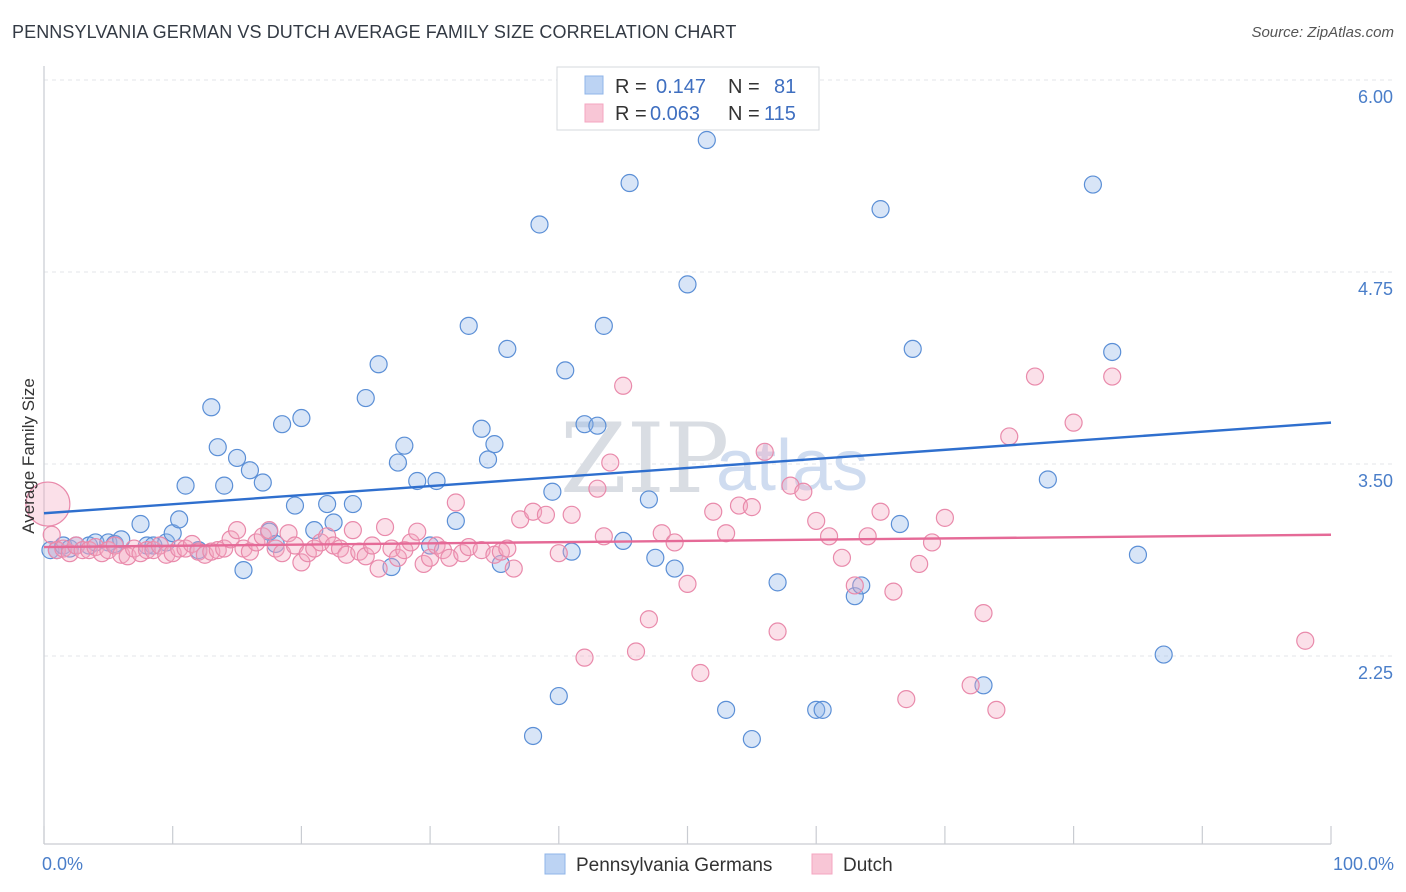 This screenshot has height=892, width=1406. I want to click on watermark-zip: ZIP, so click(644, 459).